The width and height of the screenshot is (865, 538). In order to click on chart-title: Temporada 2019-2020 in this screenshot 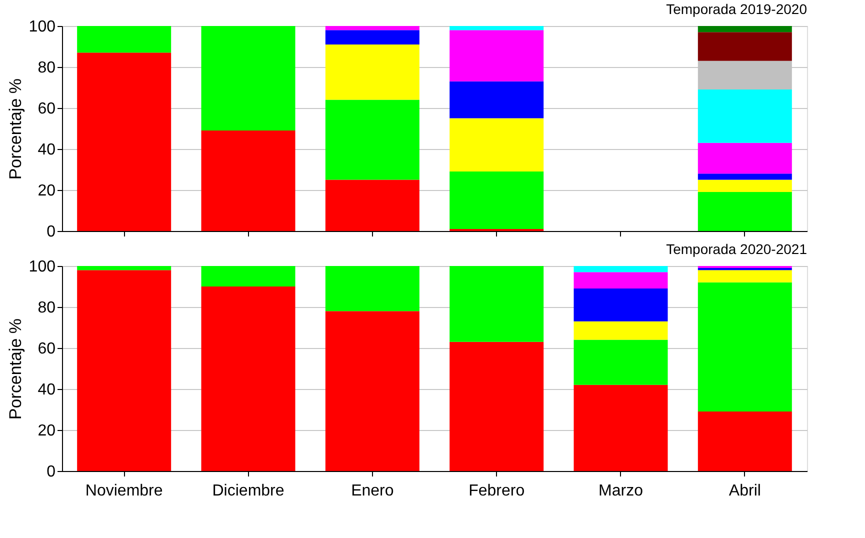, I will do `click(737, 9)`.